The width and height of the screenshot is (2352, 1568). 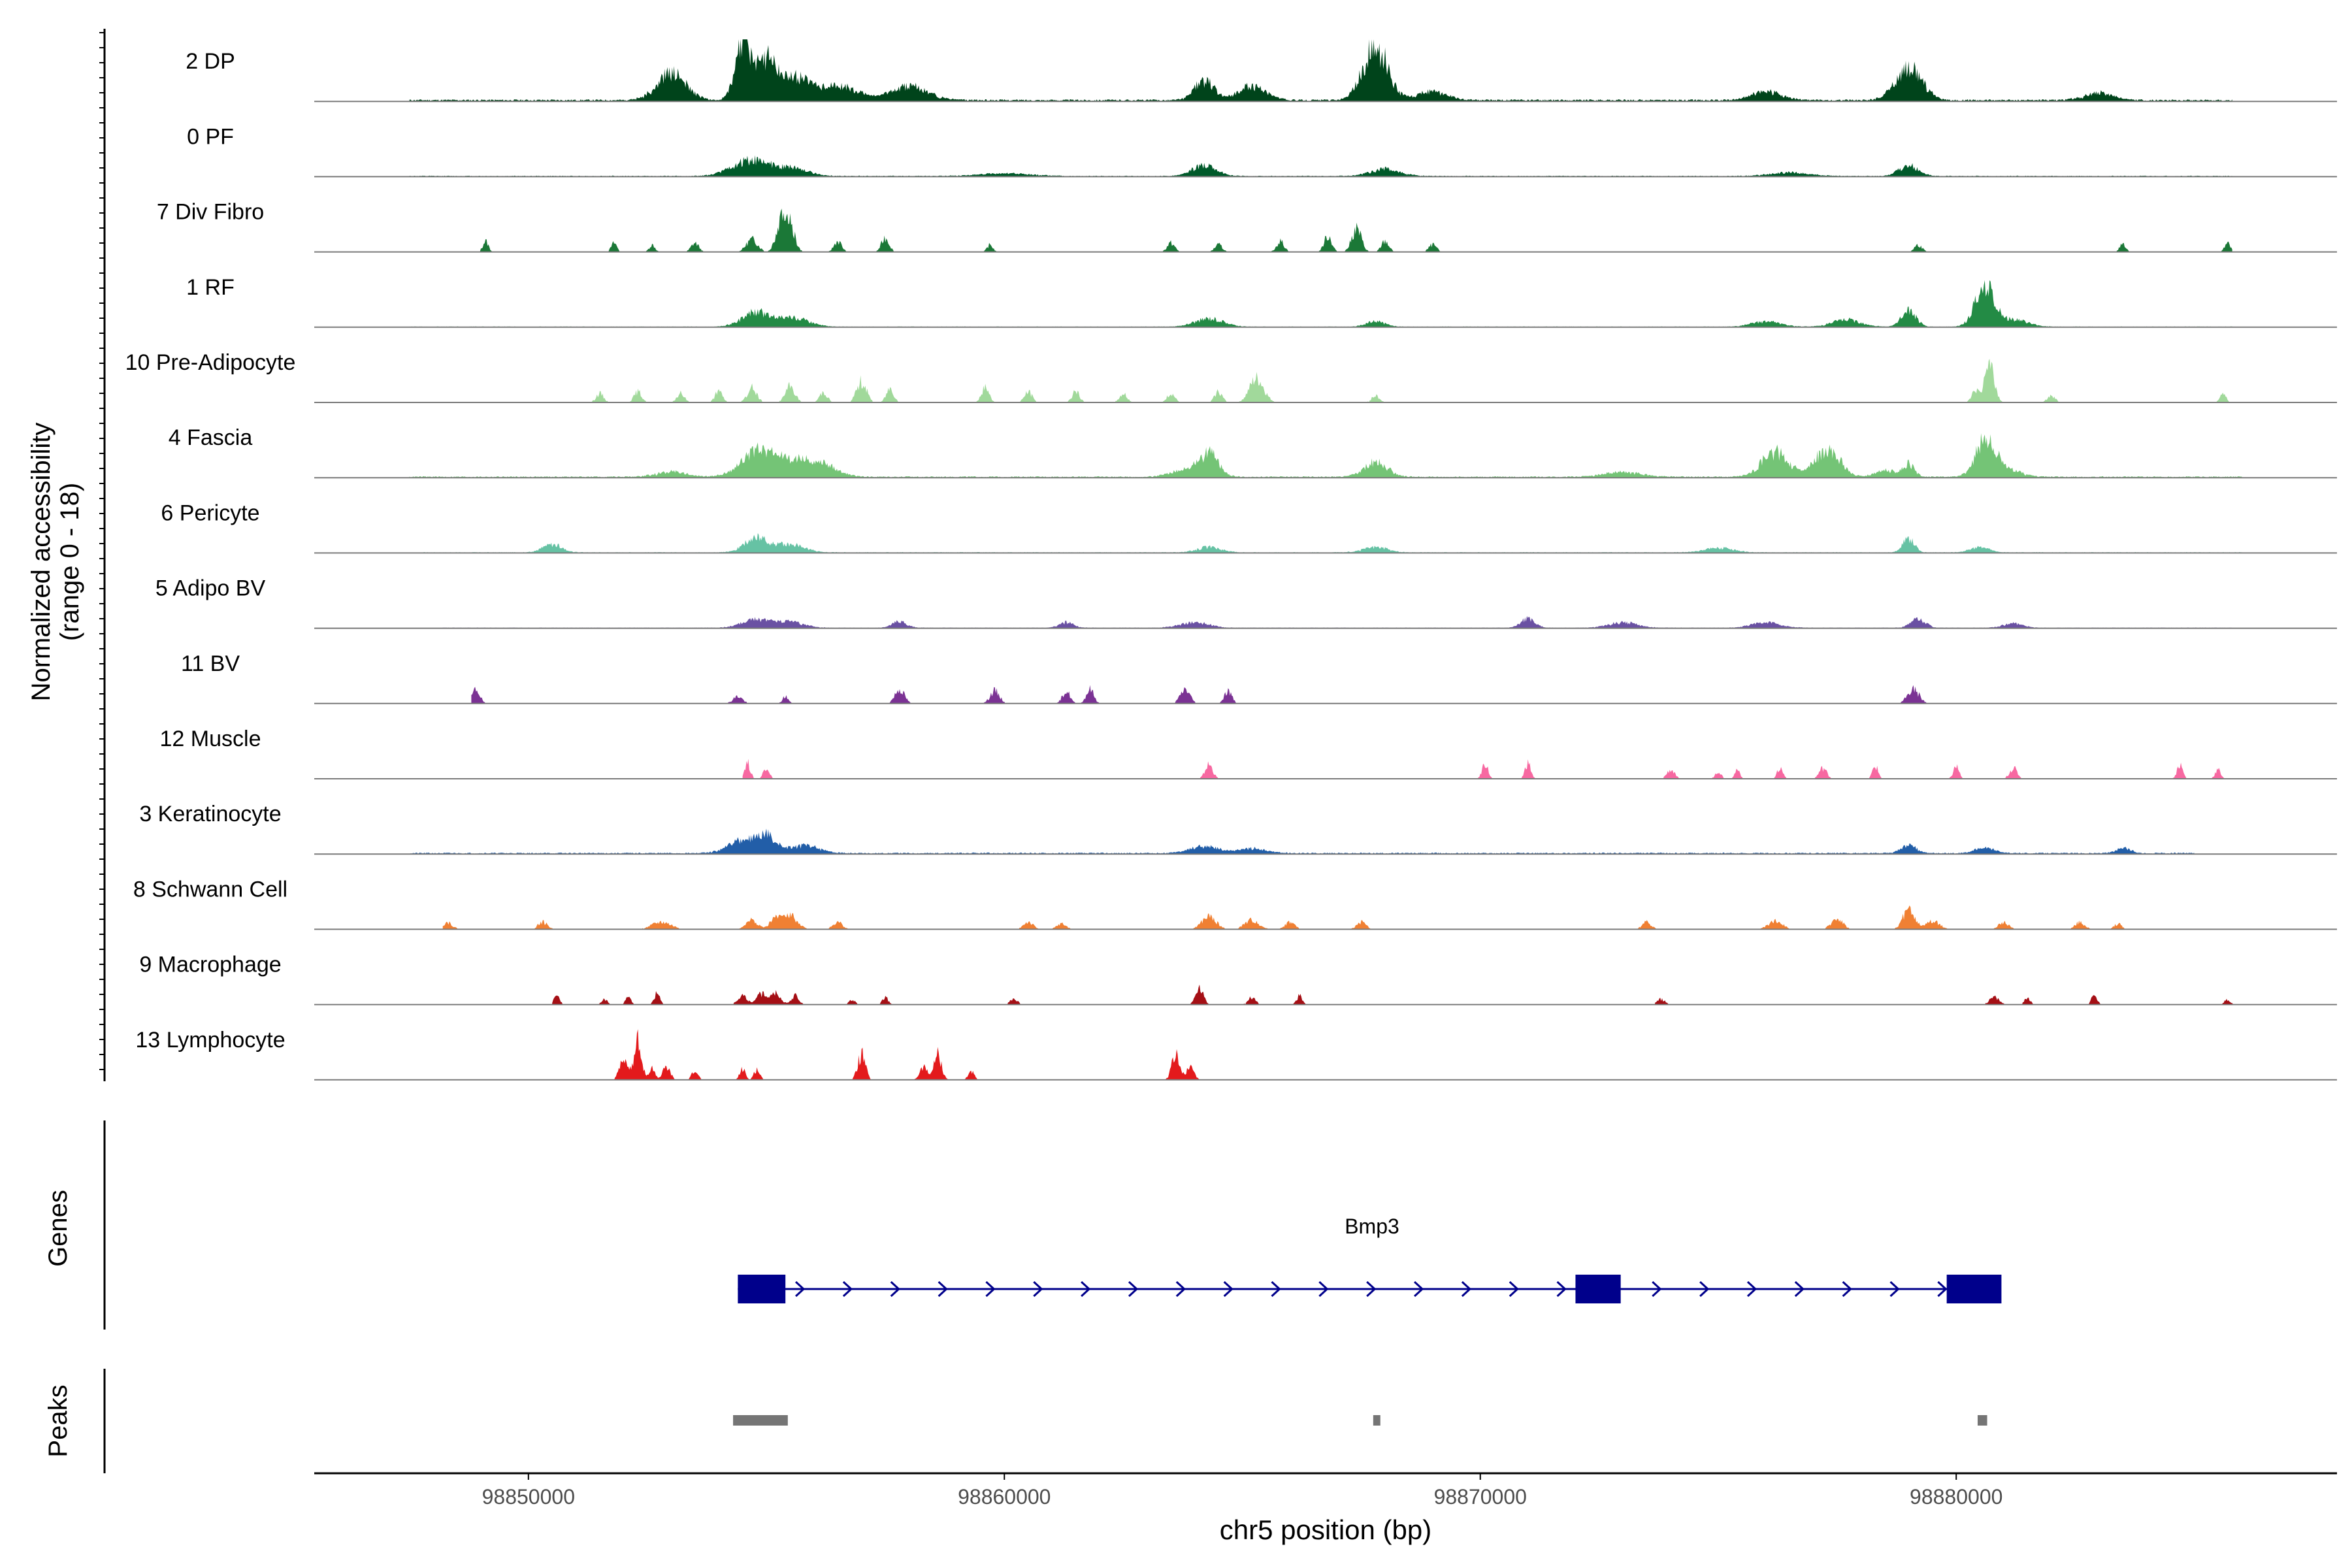 What do you see at coordinates (1480, 1497) in the screenshot?
I see `x-tick-label: 98870000` at bounding box center [1480, 1497].